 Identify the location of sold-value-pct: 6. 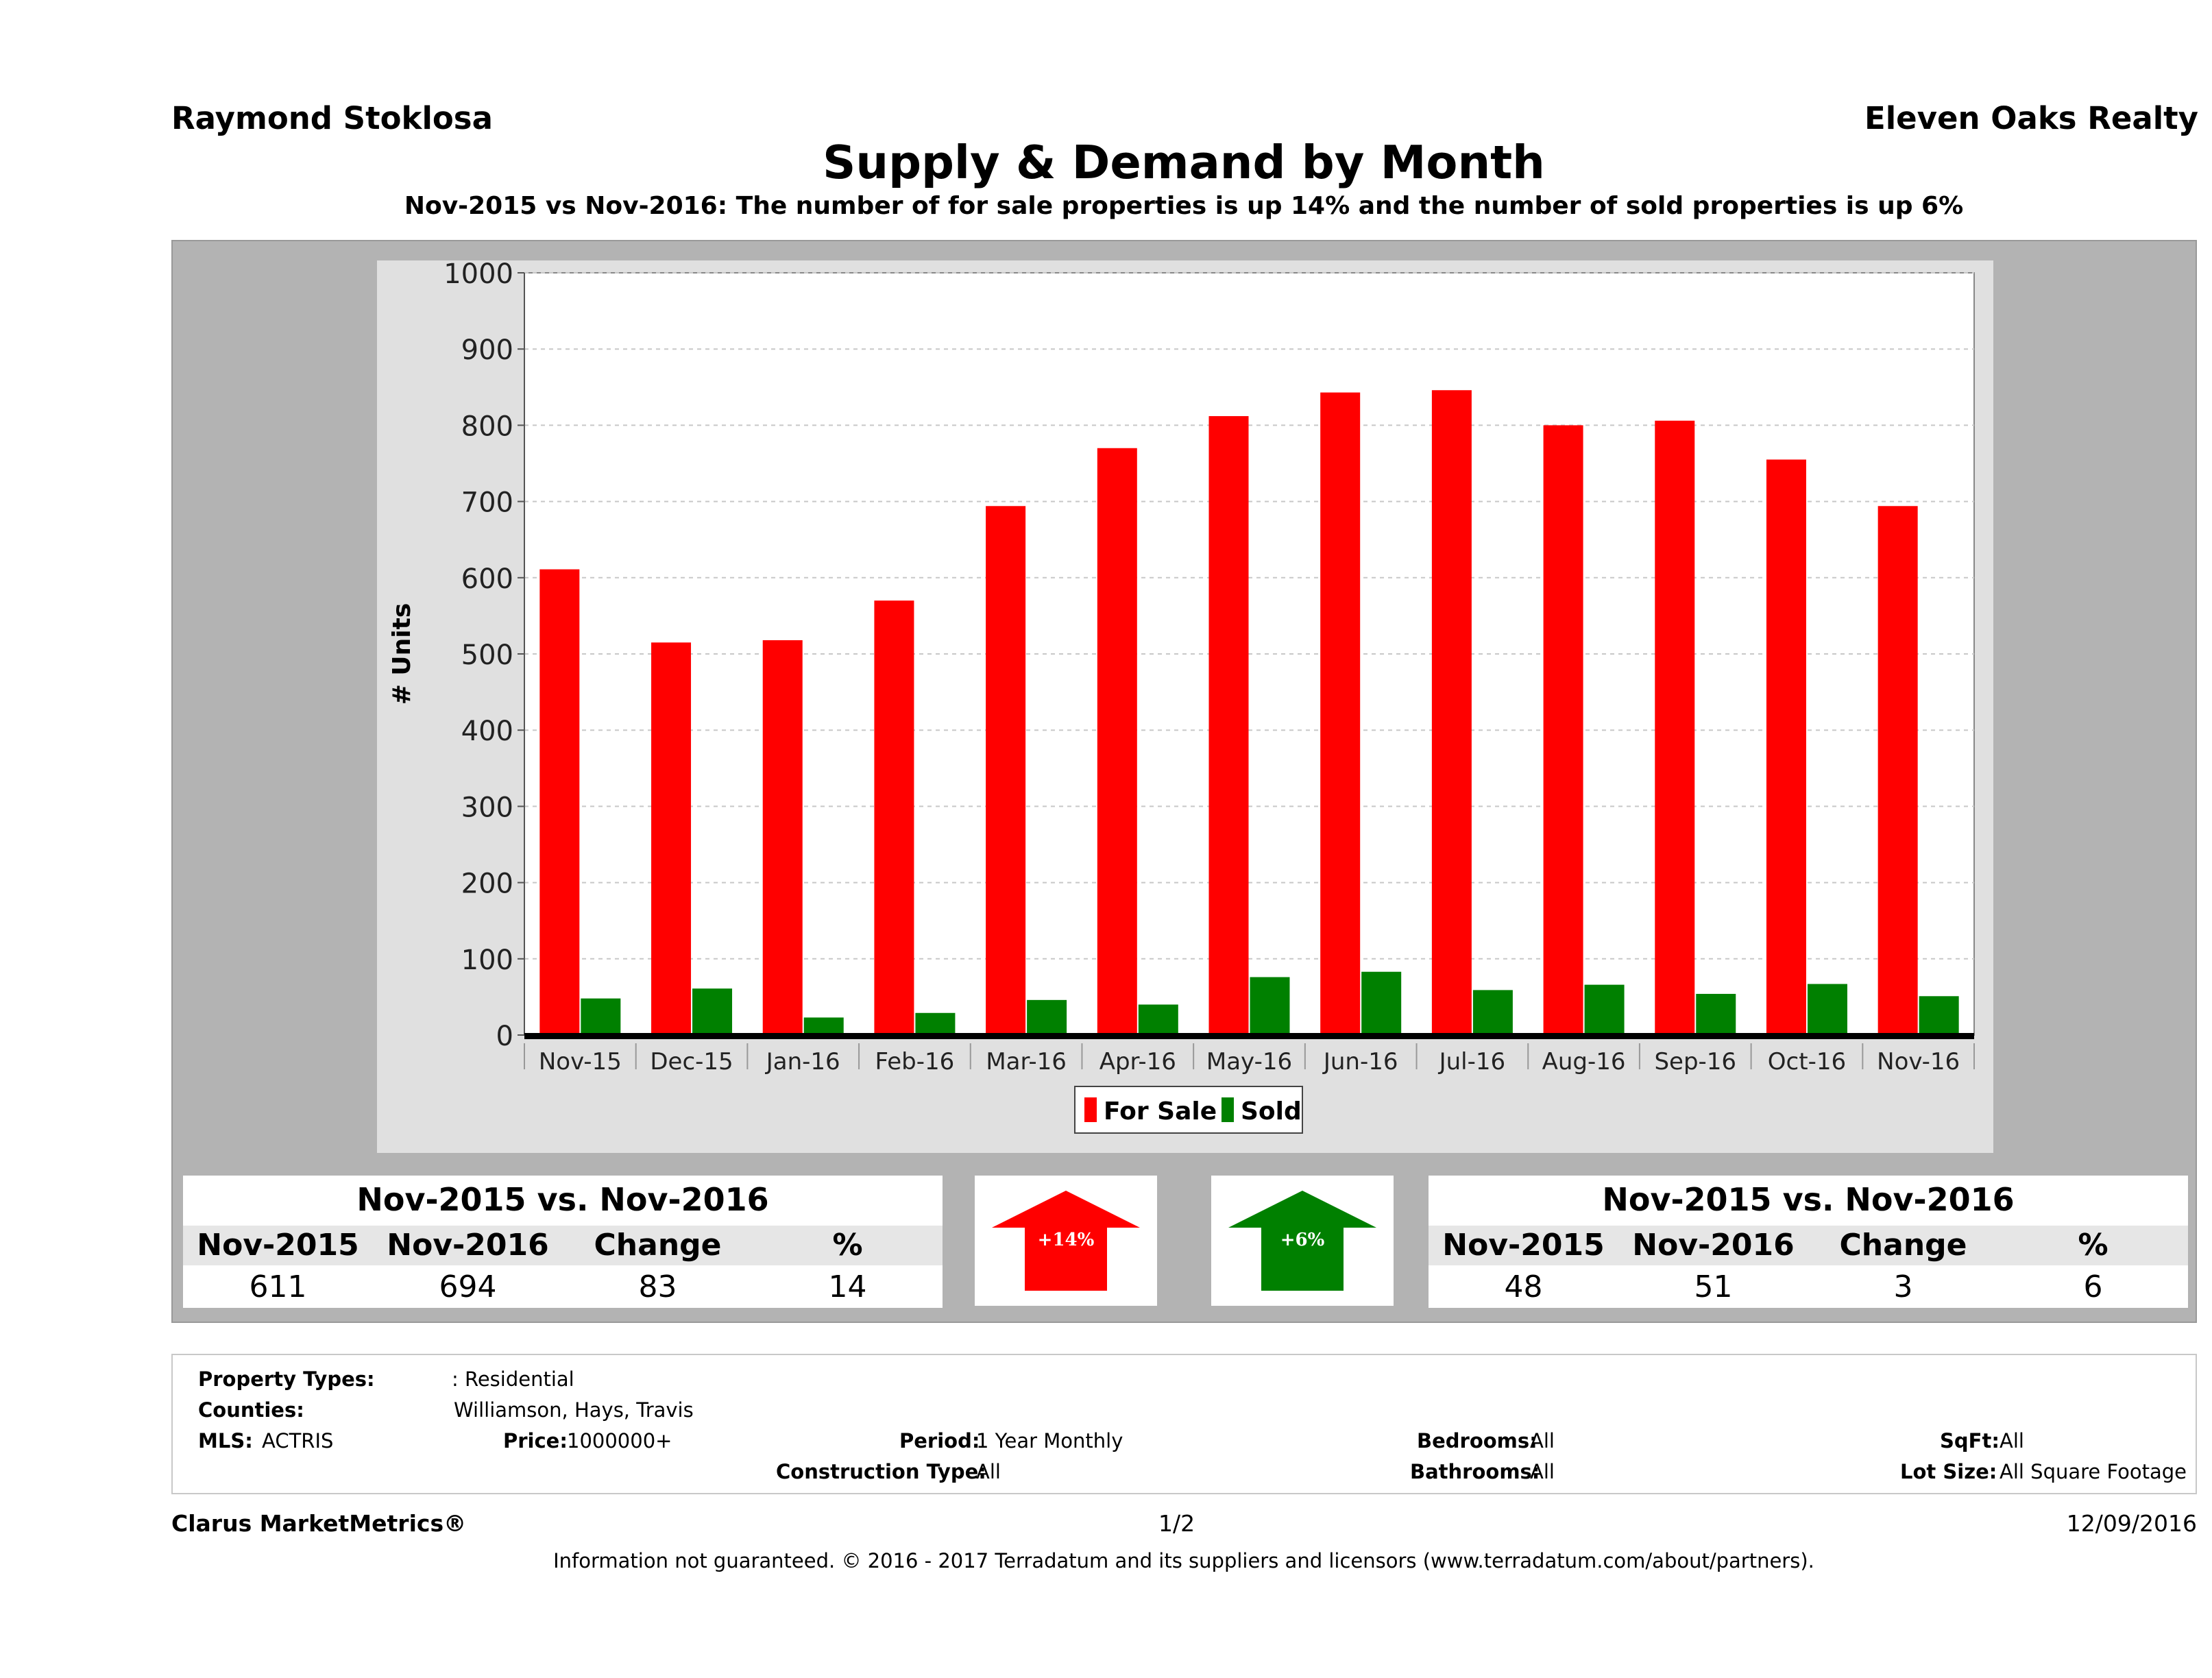
(2093, 1286).